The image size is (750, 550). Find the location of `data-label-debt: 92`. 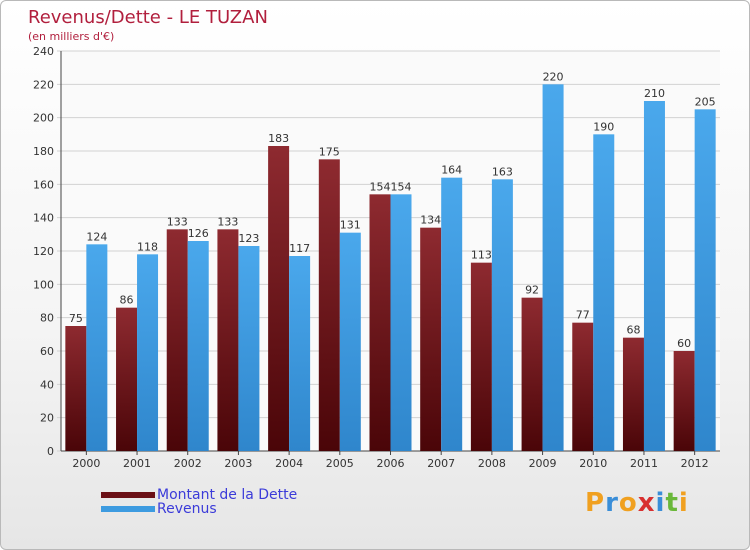

data-label-debt: 92 is located at coordinates (532, 290).